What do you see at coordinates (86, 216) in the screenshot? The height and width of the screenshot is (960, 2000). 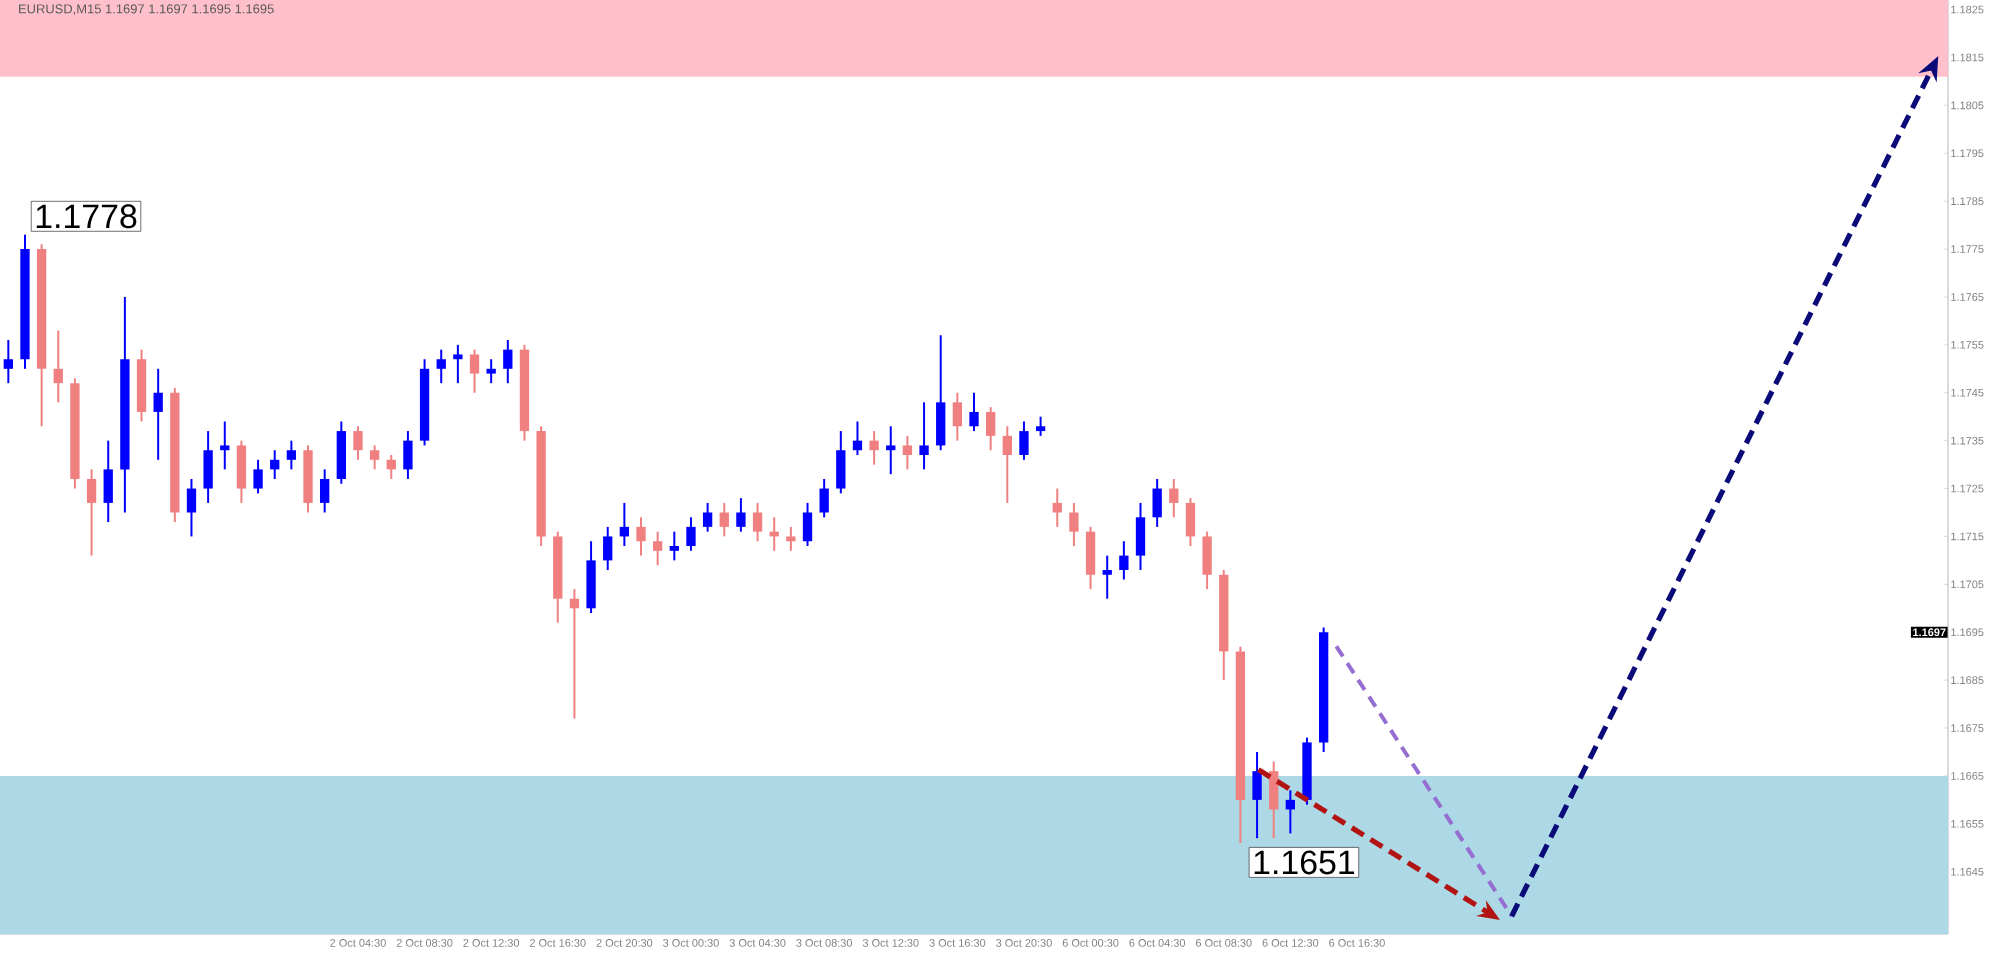 I see `annotation: 1.1778` at bounding box center [86, 216].